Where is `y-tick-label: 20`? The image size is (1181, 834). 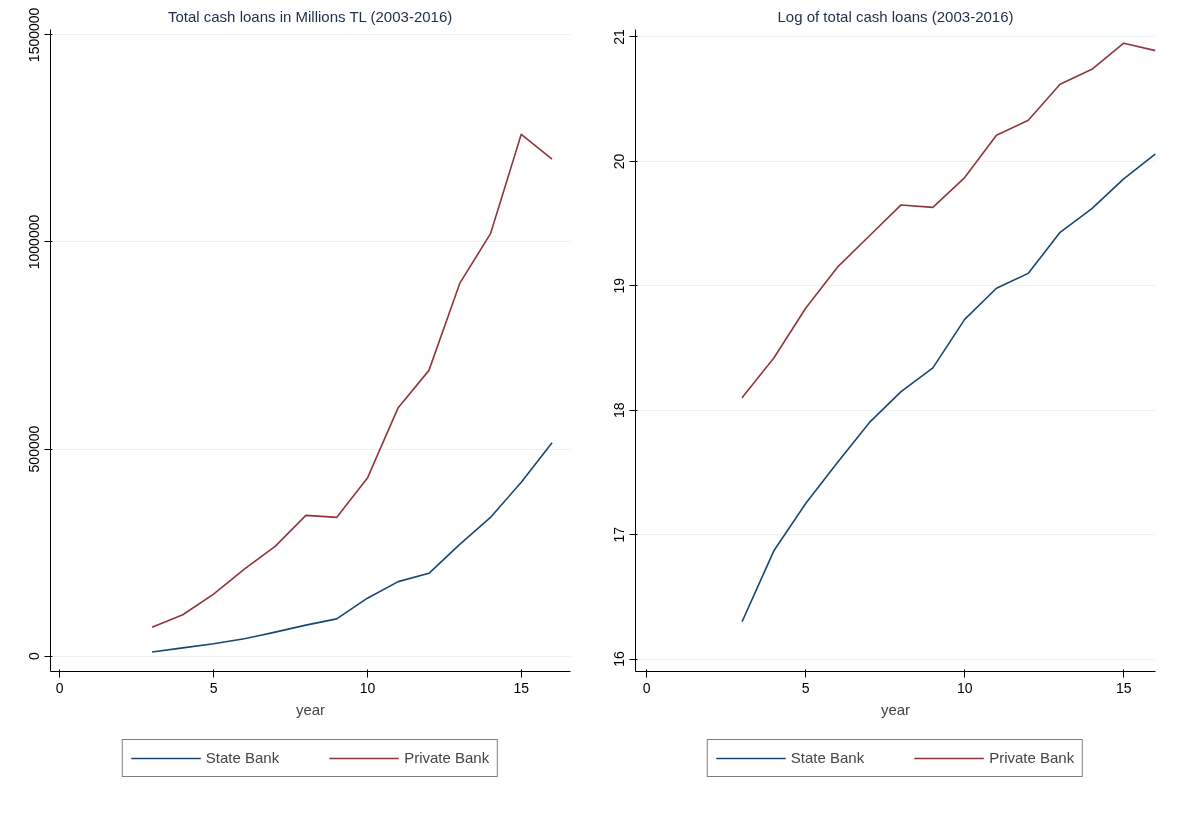
y-tick-label: 20 is located at coordinates (619, 161).